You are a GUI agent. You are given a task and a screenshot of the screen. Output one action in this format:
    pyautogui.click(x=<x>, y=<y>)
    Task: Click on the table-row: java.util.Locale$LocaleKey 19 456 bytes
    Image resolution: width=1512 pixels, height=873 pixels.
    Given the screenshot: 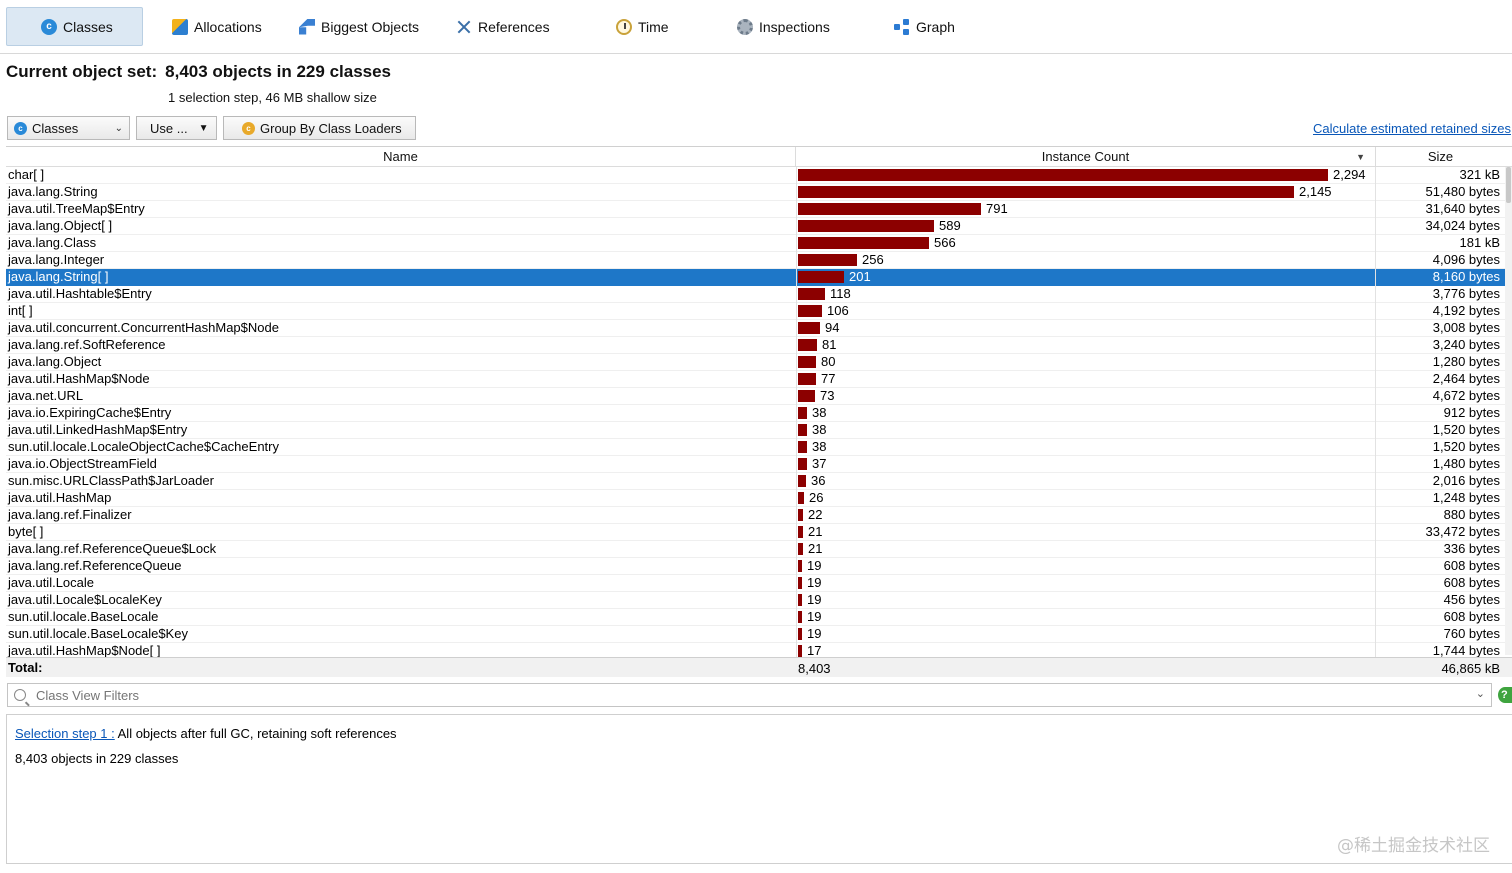 What is the action you would take?
    pyautogui.click(x=759, y=600)
    